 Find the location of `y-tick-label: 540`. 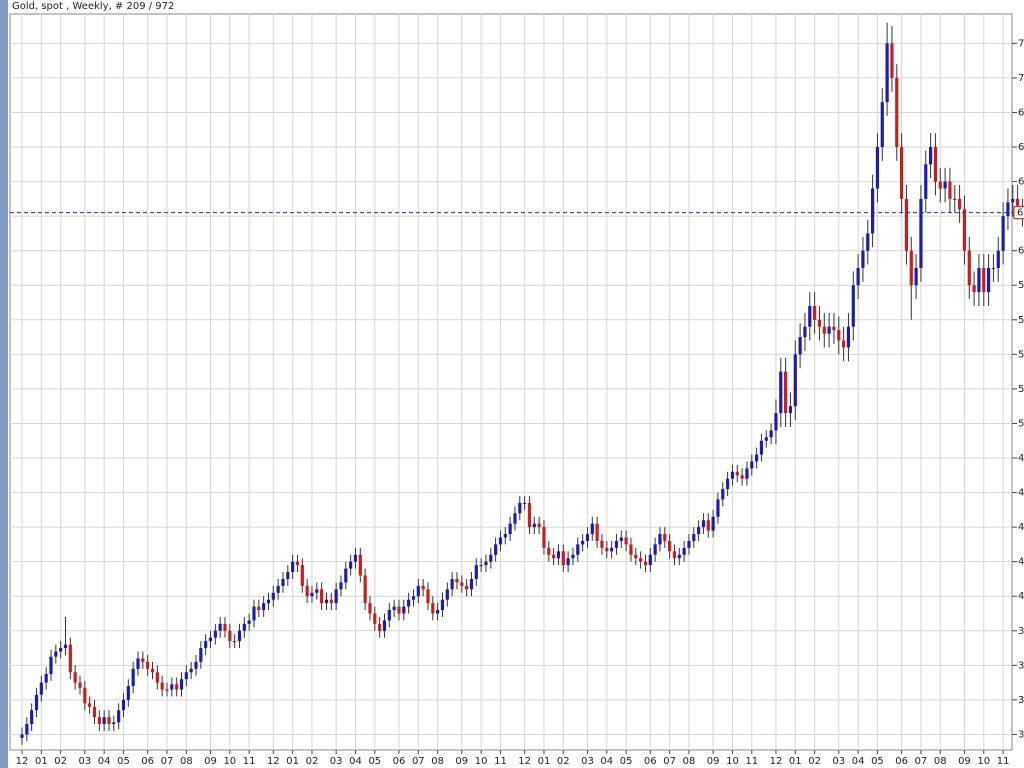

y-tick-label: 540 is located at coordinates (1021, 354).